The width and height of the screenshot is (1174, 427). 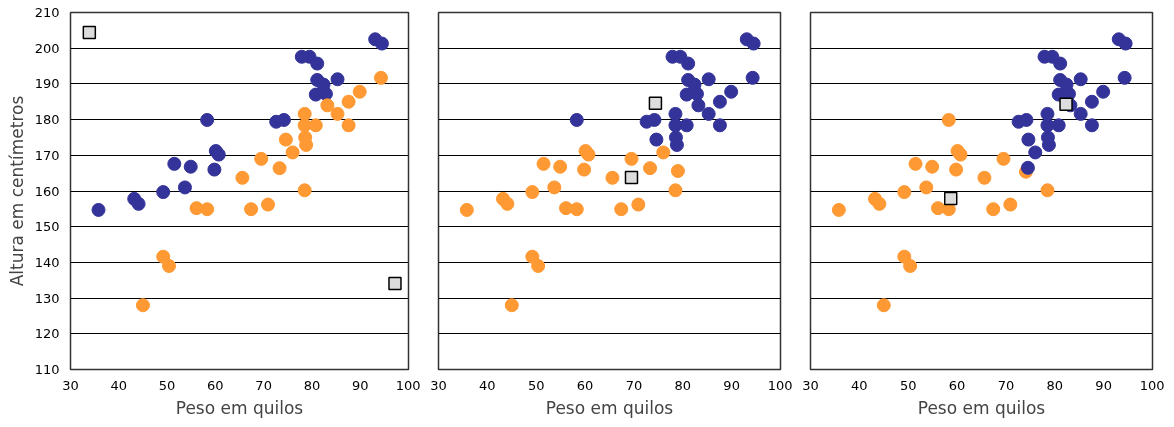 What do you see at coordinates (47, 191) in the screenshot?
I see `y-tick-label: 160` at bounding box center [47, 191].